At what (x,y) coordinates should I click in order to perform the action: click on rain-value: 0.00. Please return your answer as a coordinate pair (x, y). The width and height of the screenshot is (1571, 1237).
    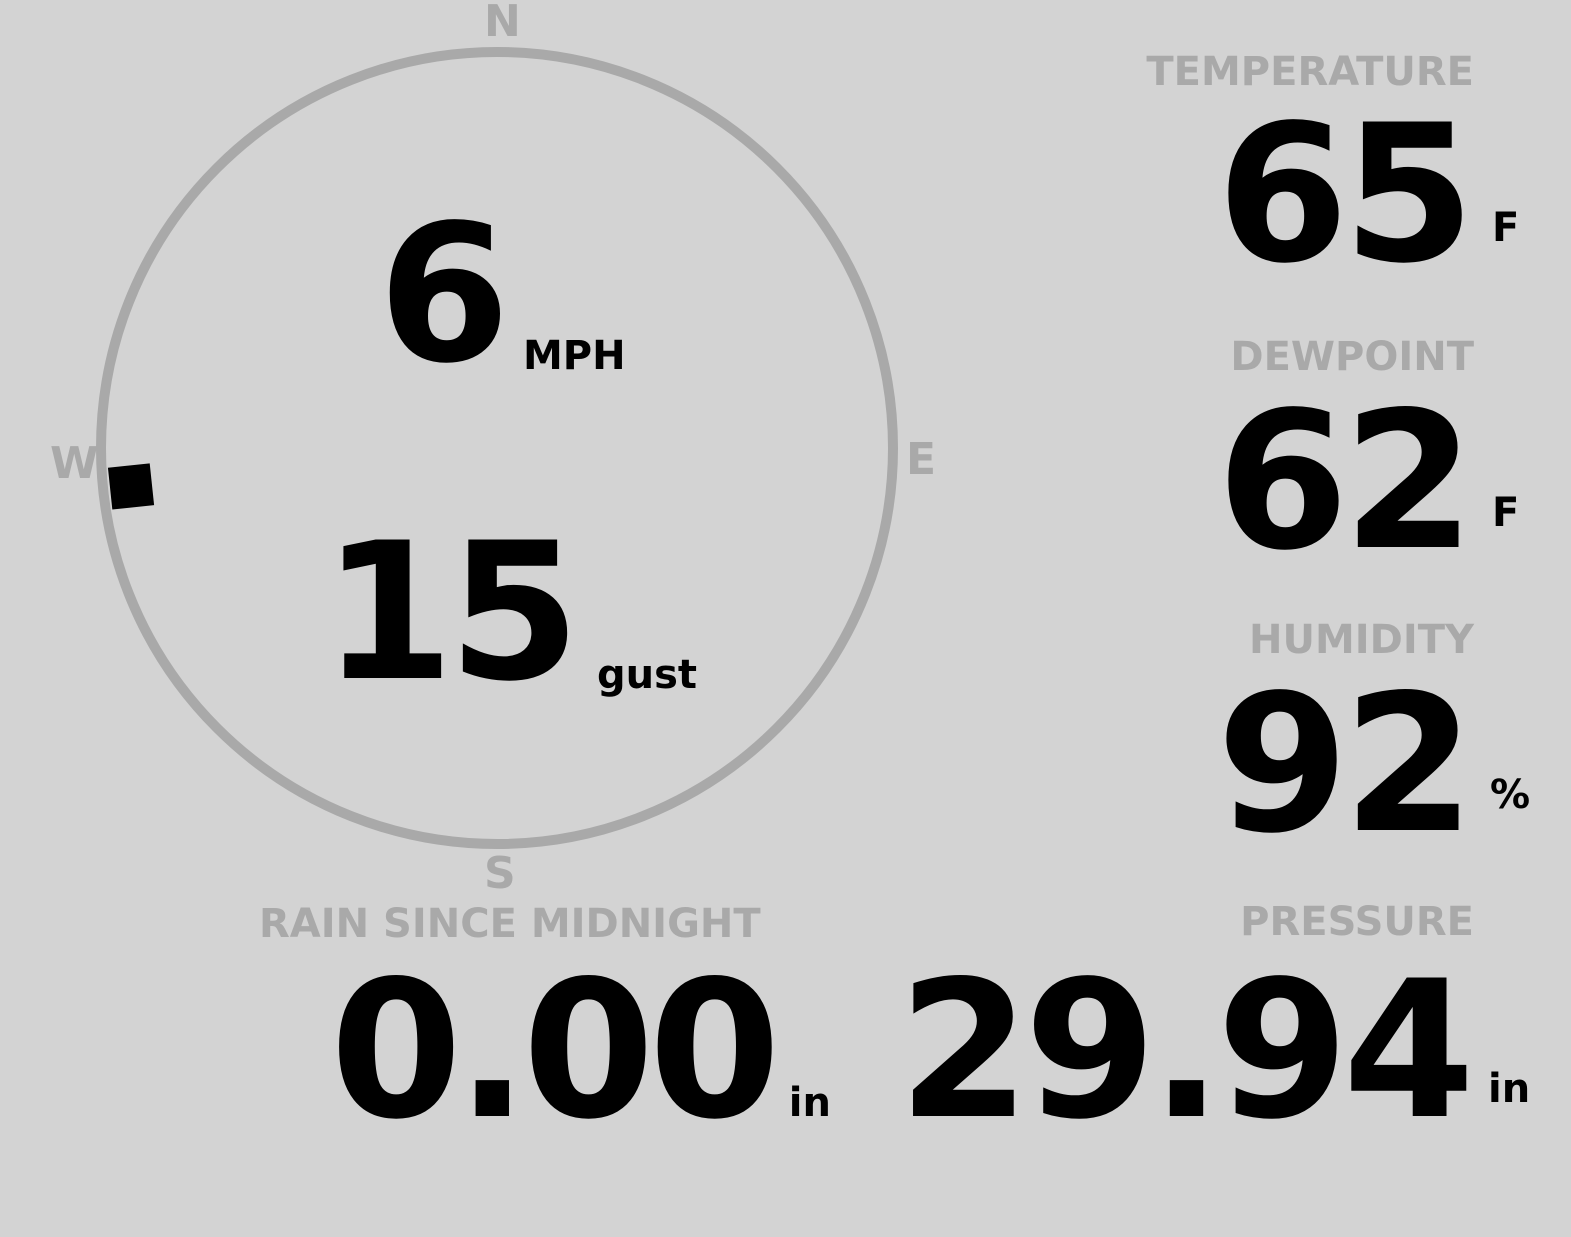
    Looking at the image, I should click on (555, 1050).